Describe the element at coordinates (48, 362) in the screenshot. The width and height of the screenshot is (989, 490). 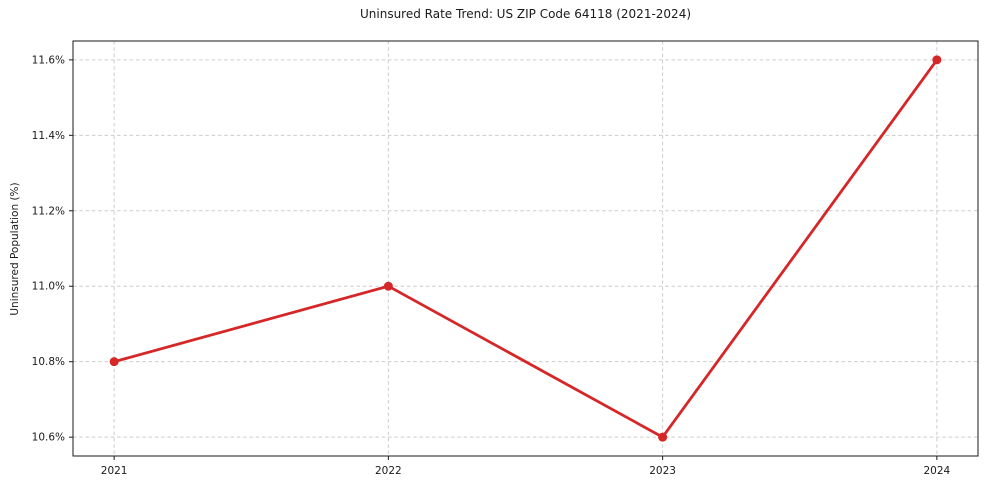
I see `y-tick-label: 10.8%` at that location.